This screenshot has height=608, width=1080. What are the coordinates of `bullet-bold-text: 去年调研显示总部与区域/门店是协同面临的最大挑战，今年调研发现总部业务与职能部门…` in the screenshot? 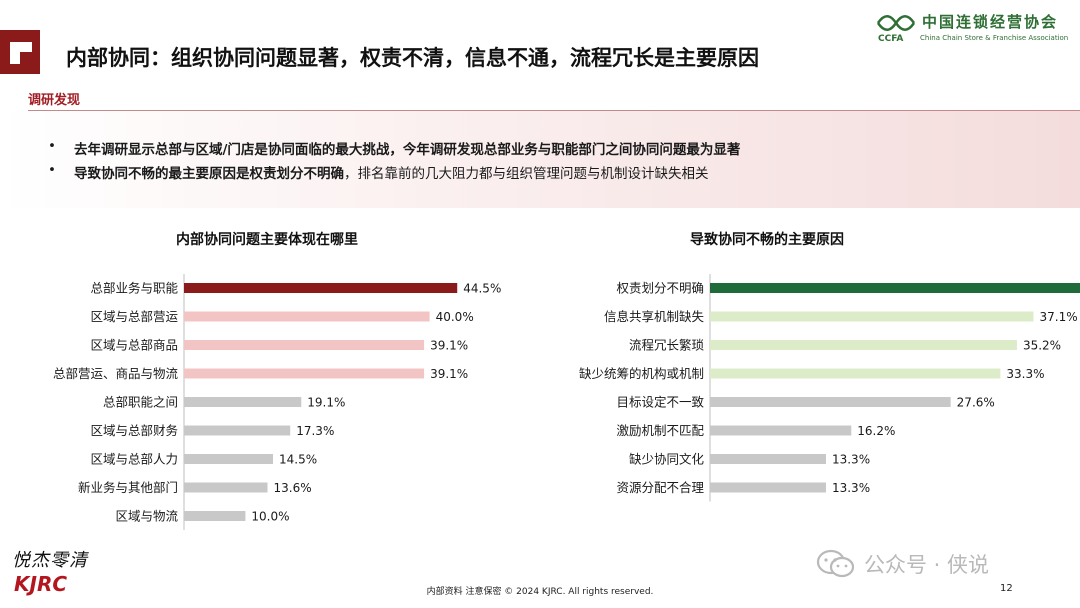 It's located at (407, 150).